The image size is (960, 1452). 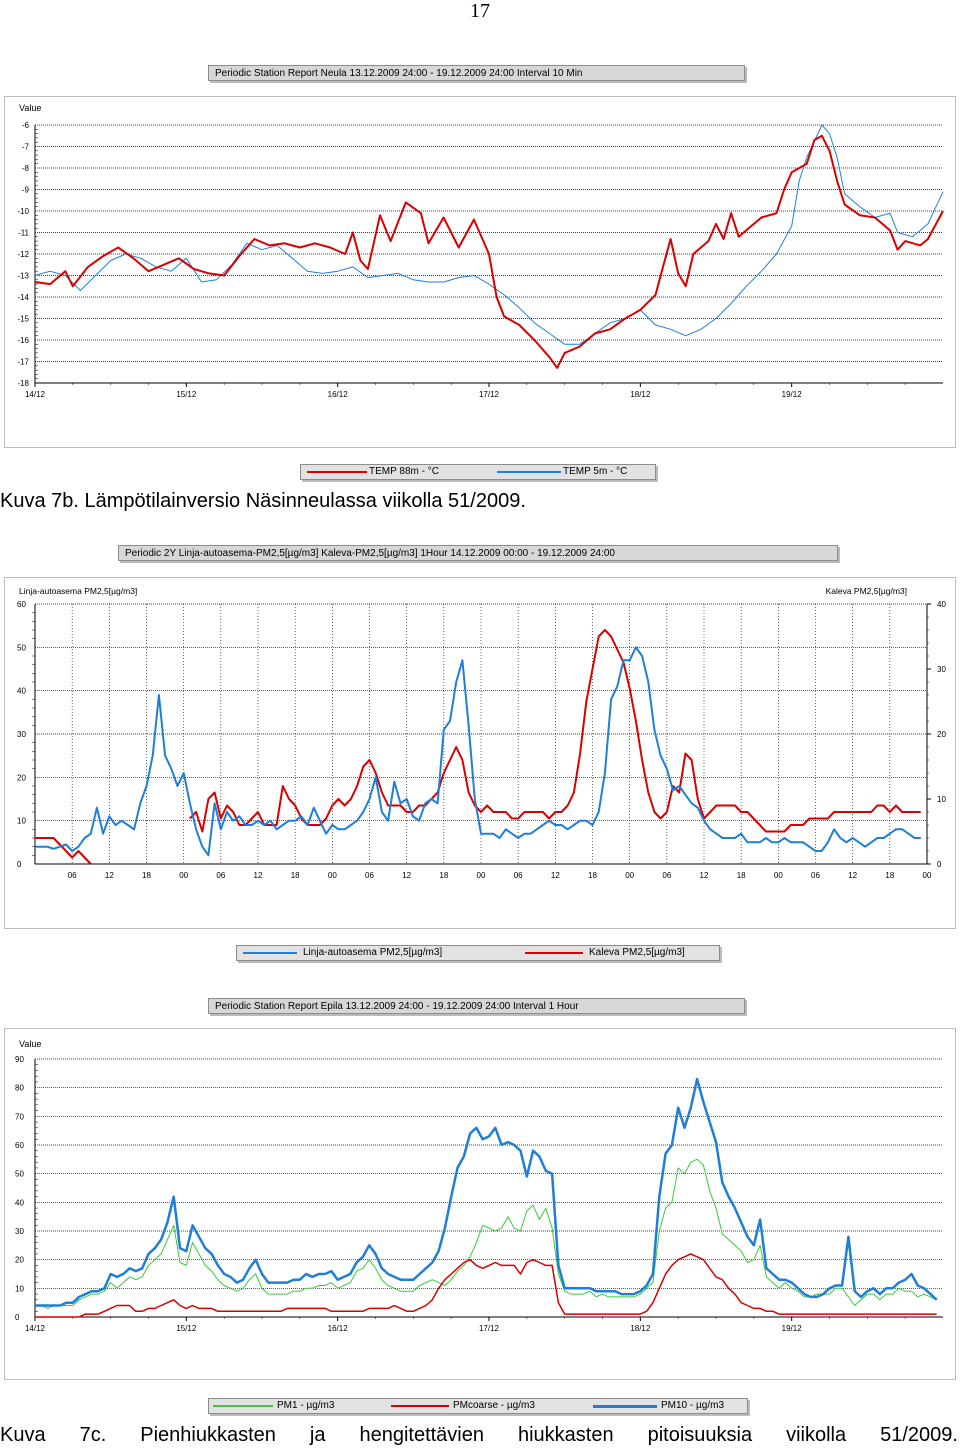 What do you see at coordinates (19, 1288) in the screenshot?
I see `y-tick-label: 10` at bounding box center [19, 1288].